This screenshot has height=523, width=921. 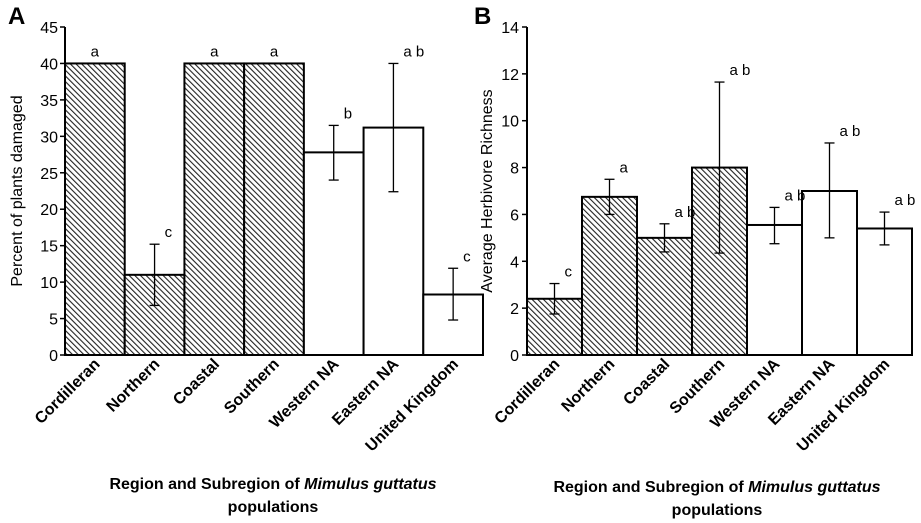 What do you see at coordinates (850, 131) in the screenshot?
I see `significance-label-b-5: a b` at bounding box center [850, 131].